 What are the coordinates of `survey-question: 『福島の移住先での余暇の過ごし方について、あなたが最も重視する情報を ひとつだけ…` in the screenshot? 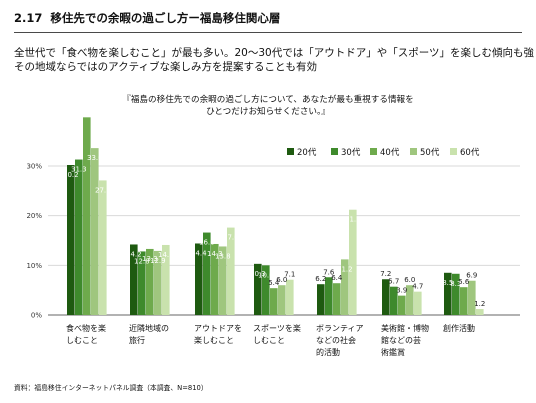 It's located at (268, 106).